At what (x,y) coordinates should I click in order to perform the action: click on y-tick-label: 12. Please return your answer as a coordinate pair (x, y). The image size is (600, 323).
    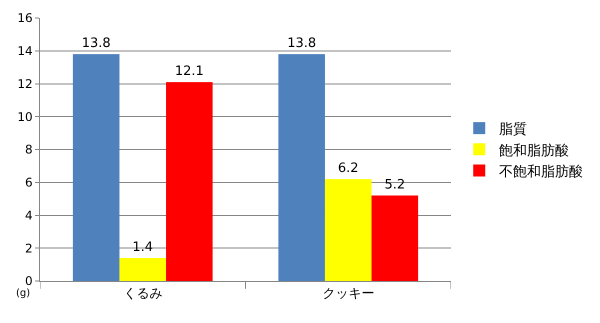
    Looking at the image, I should click on (25, 83).